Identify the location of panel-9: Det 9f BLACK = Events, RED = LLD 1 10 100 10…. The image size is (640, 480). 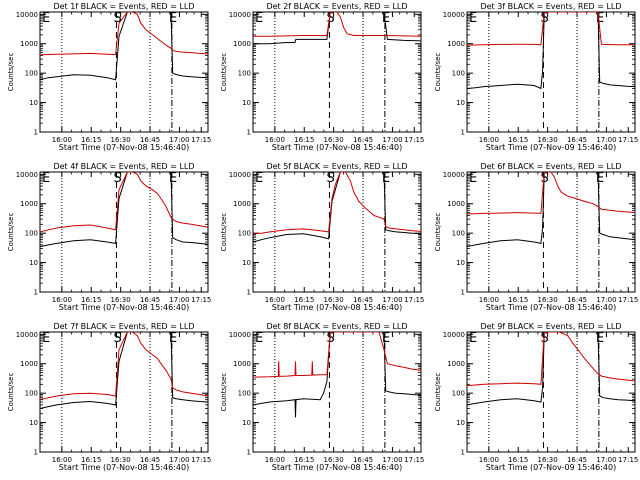
(536, 397).